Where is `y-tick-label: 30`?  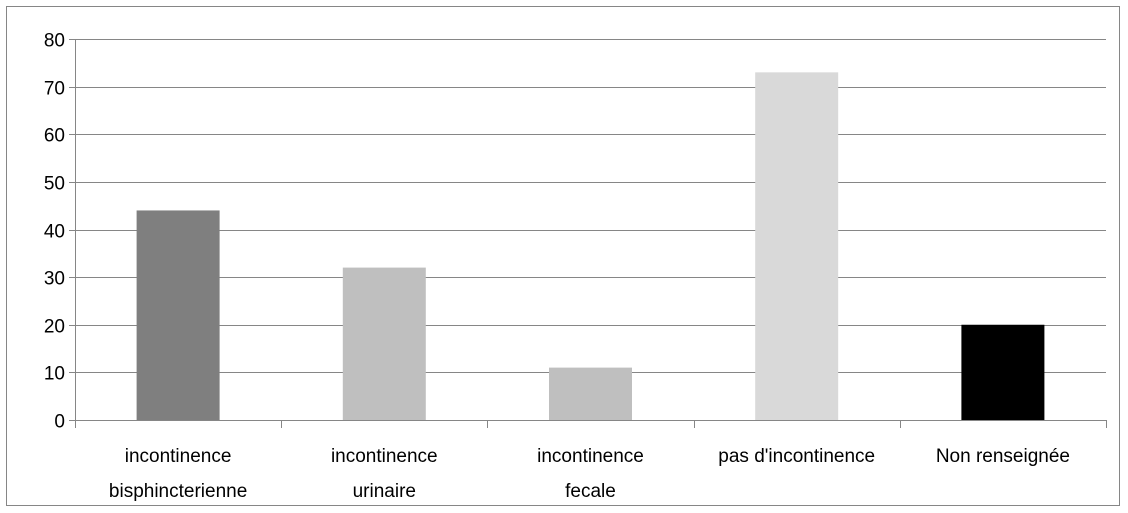
y-tick-label: 30 is located at coordinates (54, 279).